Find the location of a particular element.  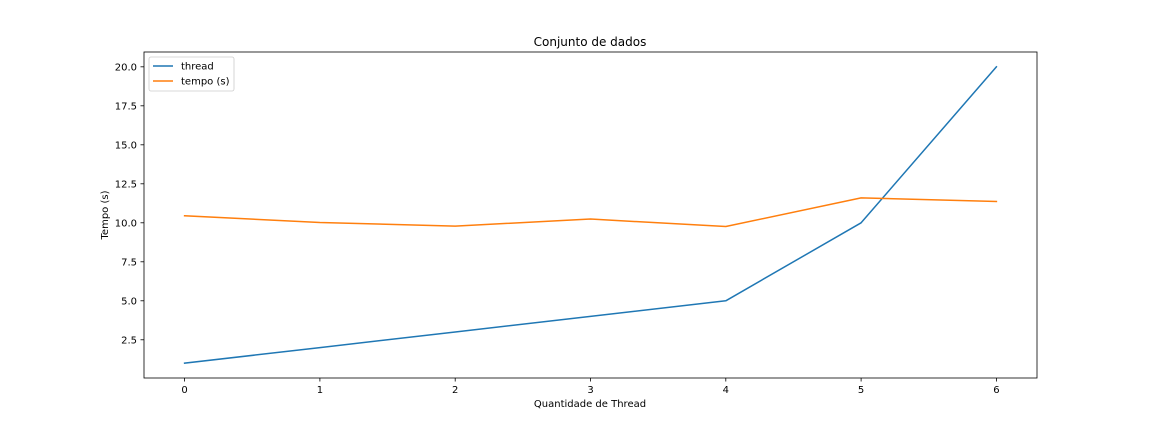

y-tick-label: 12.5 is located at coordinates (126, 184).